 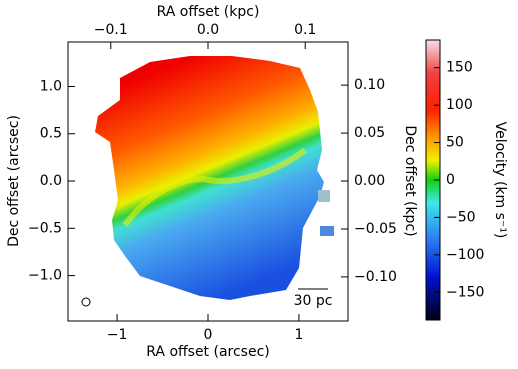 I want to click on colorbar-tick-label: −100, so click(x=465, y=255).